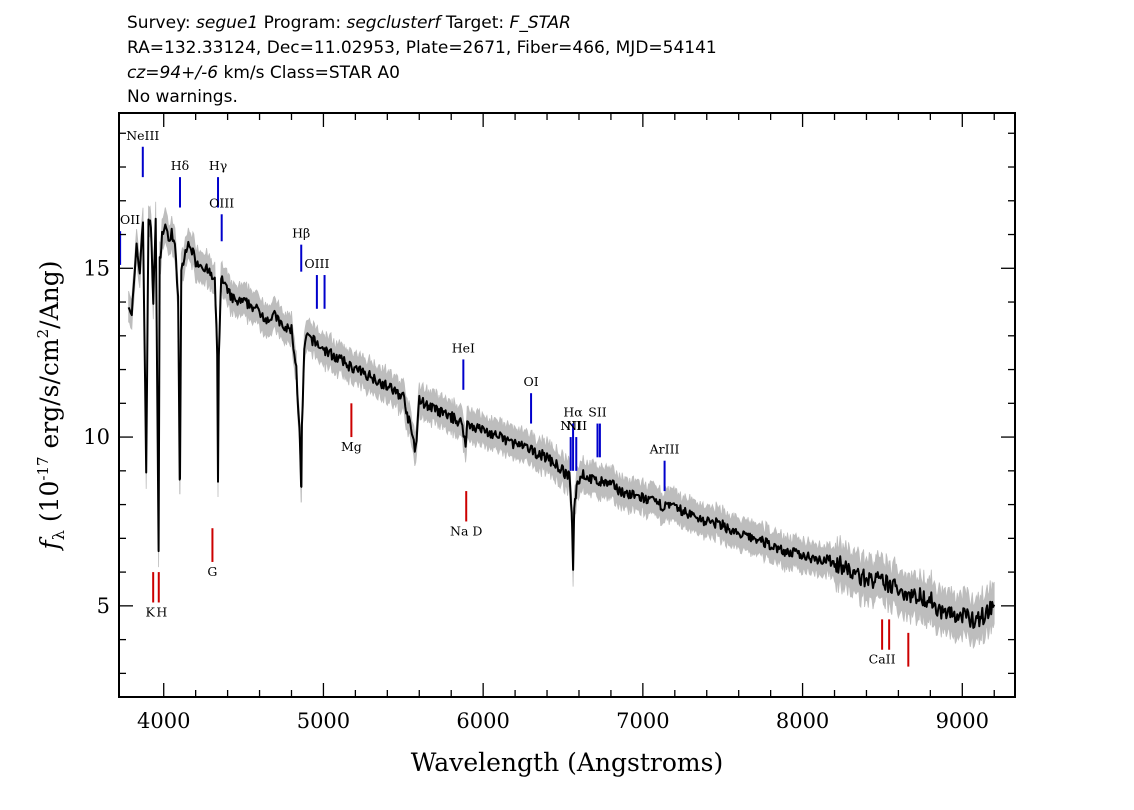 This screenshot has width=1134, height=810. Describe the element at coordinates (466, 530) in the screenshot. I see `line-marker-label: Na D` at that location.